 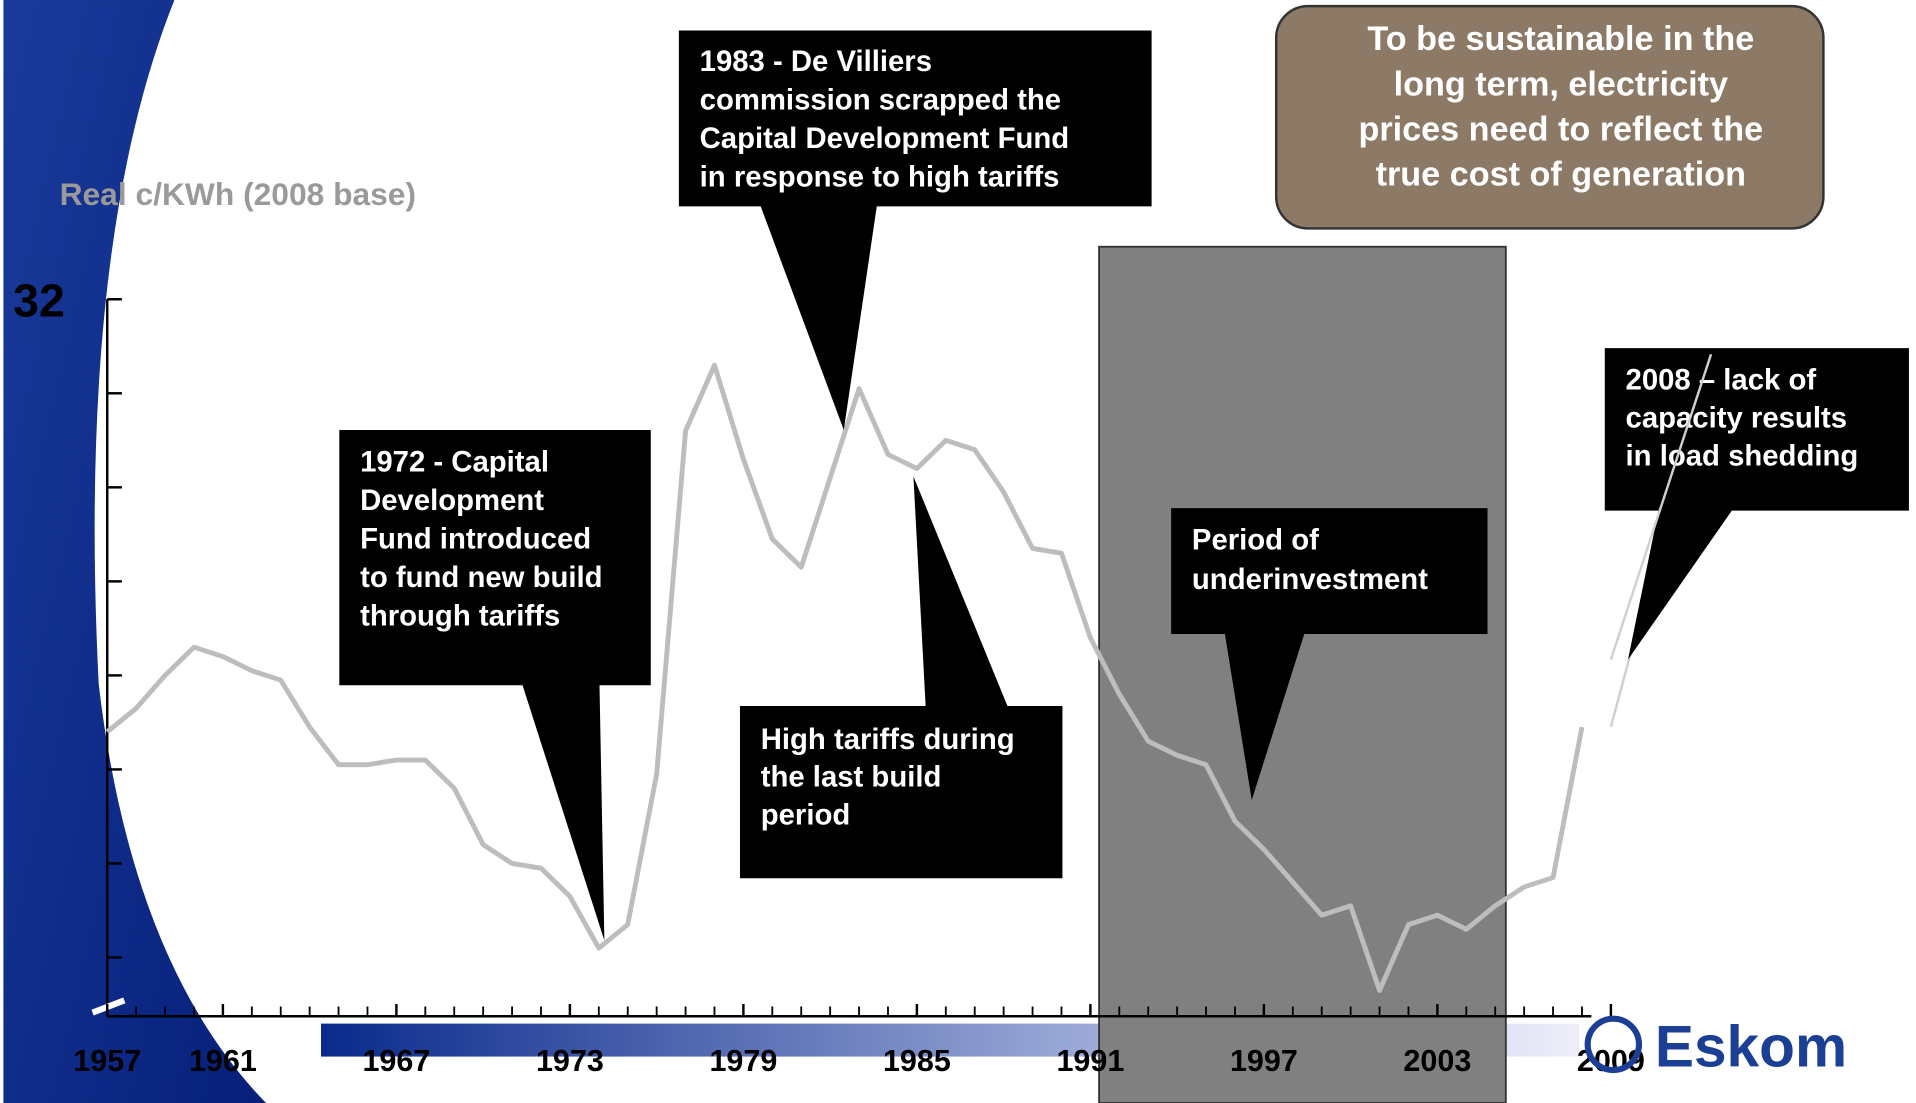 I want to click on x-tick-label: 1997, so click(x=1264, y=1061).